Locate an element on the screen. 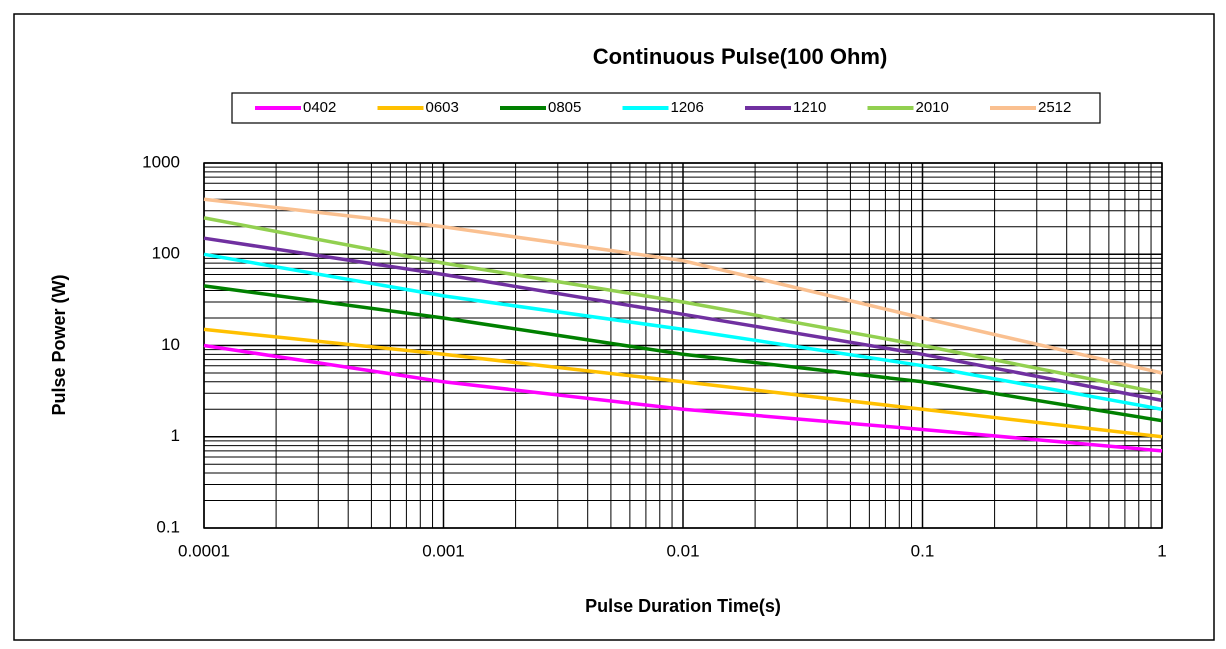  legend-label: 2010 is located at coordinates (932, 107).